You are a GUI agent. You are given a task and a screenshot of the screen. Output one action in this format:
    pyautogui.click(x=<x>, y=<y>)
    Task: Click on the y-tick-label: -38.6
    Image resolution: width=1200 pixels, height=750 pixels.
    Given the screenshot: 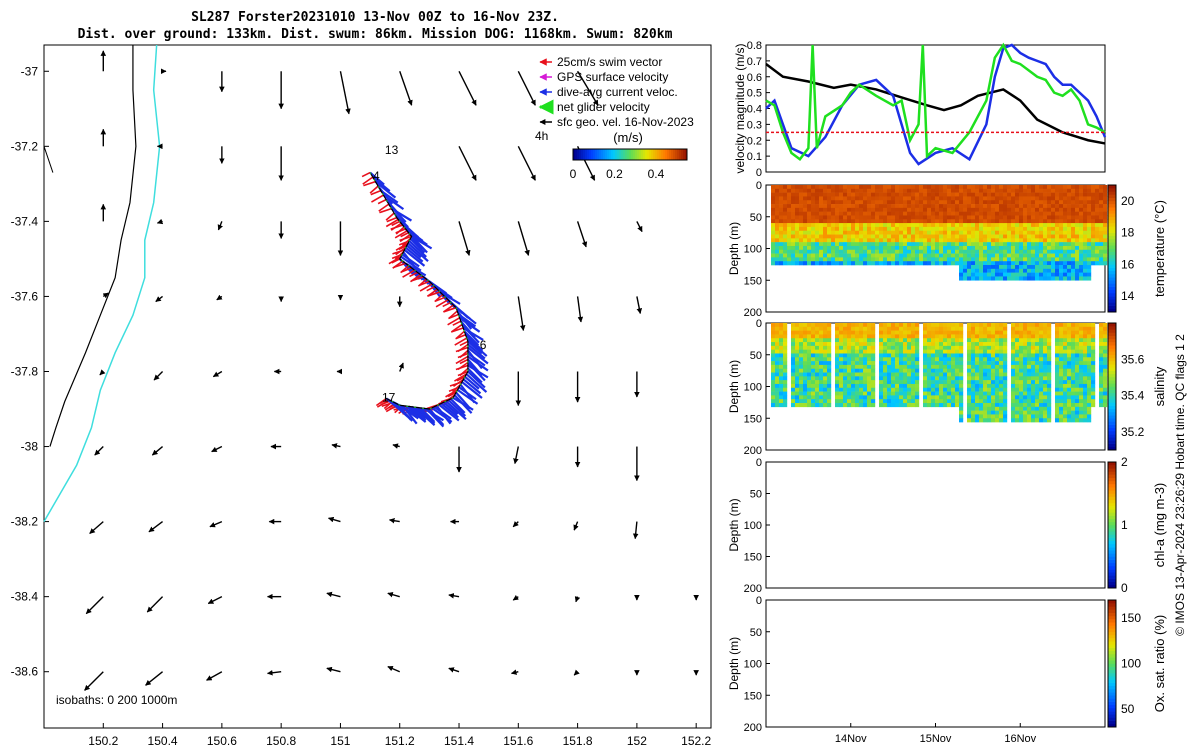 What is the action you would take?
    pyautogui.click(x=25, y=672)
    